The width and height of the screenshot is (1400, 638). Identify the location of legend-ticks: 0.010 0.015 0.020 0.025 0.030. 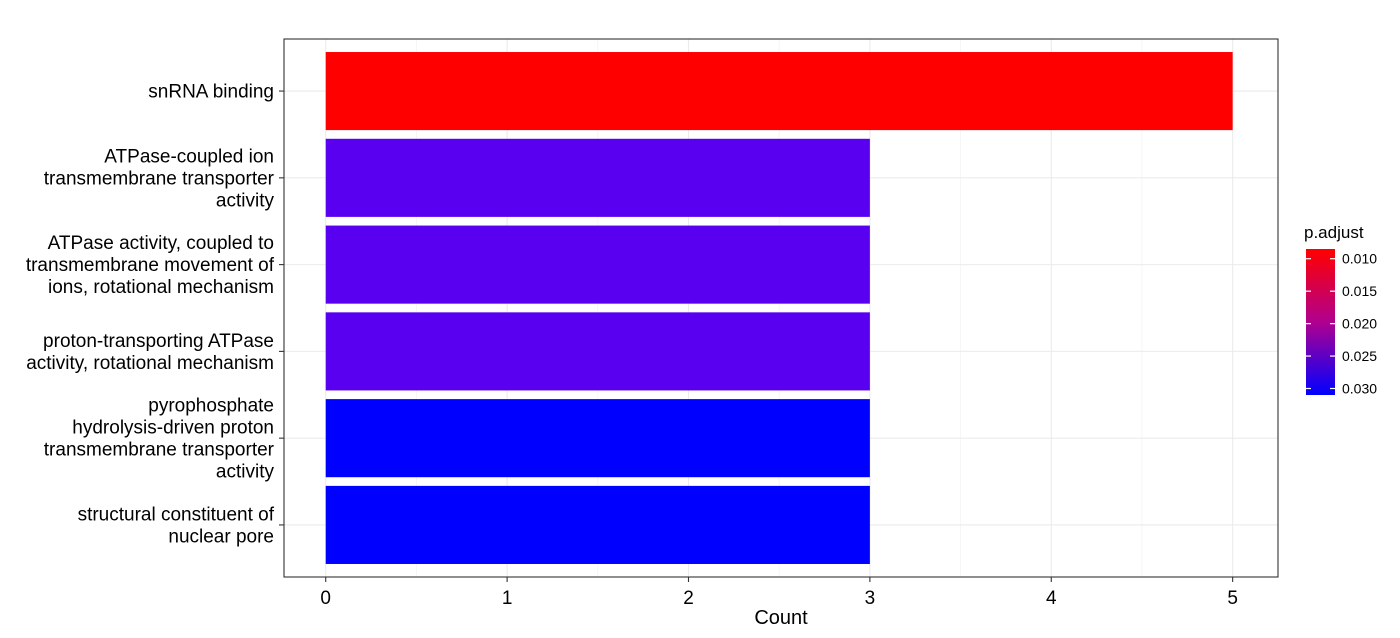
(1341, 324).